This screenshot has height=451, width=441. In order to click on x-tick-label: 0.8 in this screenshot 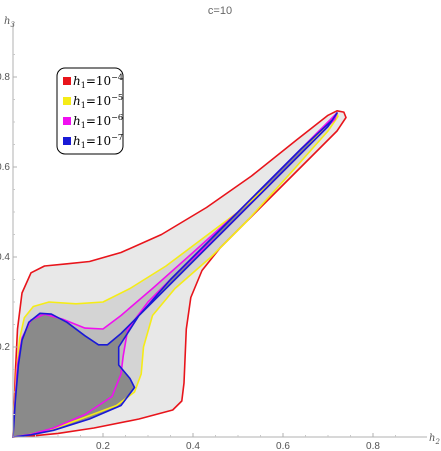, I will do `click(373, 446)`.